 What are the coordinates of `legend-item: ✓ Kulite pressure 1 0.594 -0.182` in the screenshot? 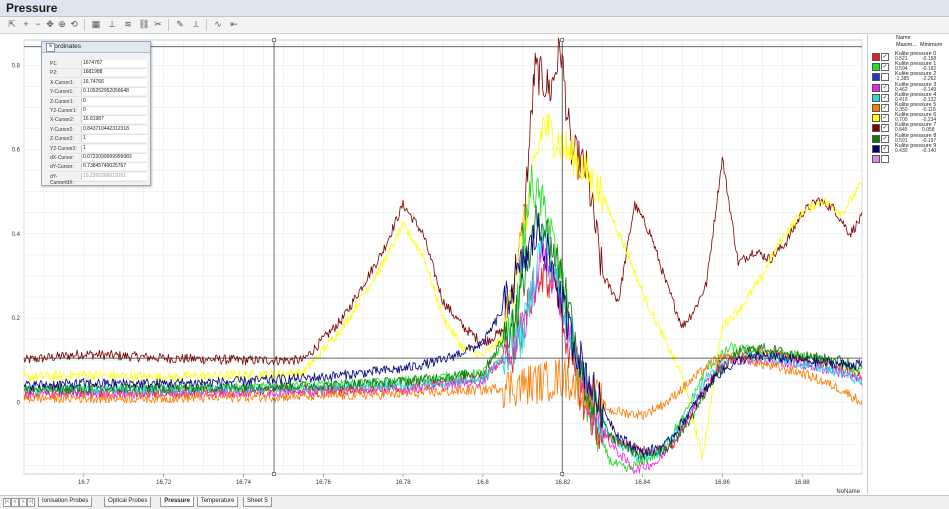 It's located at (909, 66).